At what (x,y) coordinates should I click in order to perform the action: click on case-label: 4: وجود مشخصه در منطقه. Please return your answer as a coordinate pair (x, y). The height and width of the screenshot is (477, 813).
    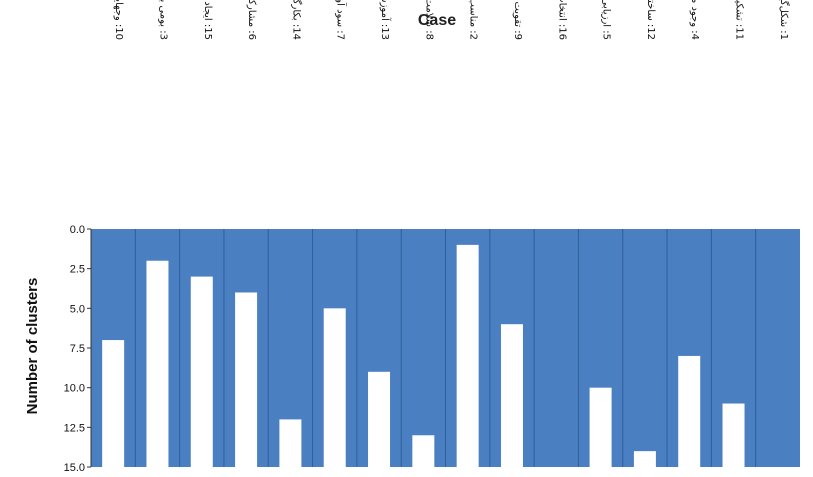
    Looking at the image, I should click on (694, 20).